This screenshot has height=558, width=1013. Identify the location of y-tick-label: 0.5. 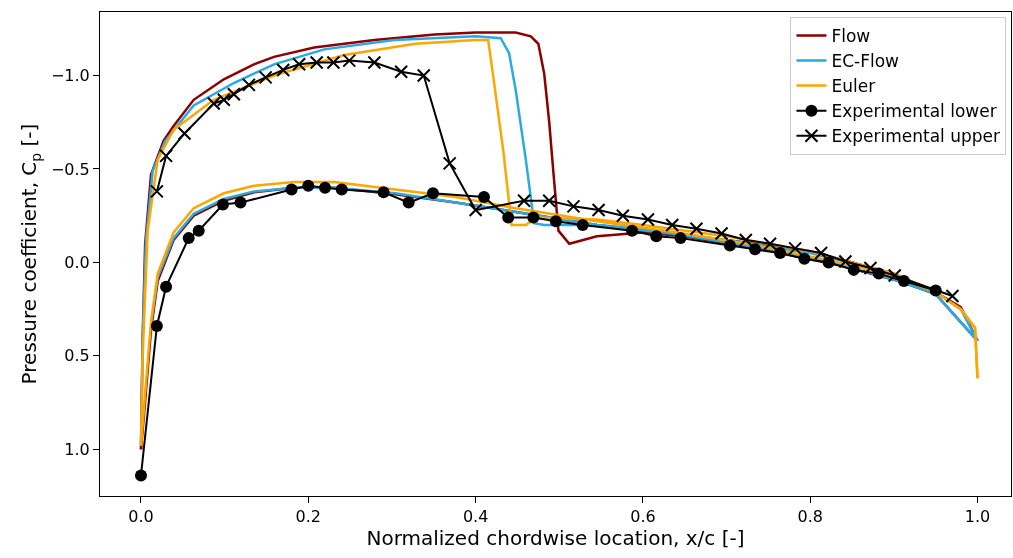
(77, 356).